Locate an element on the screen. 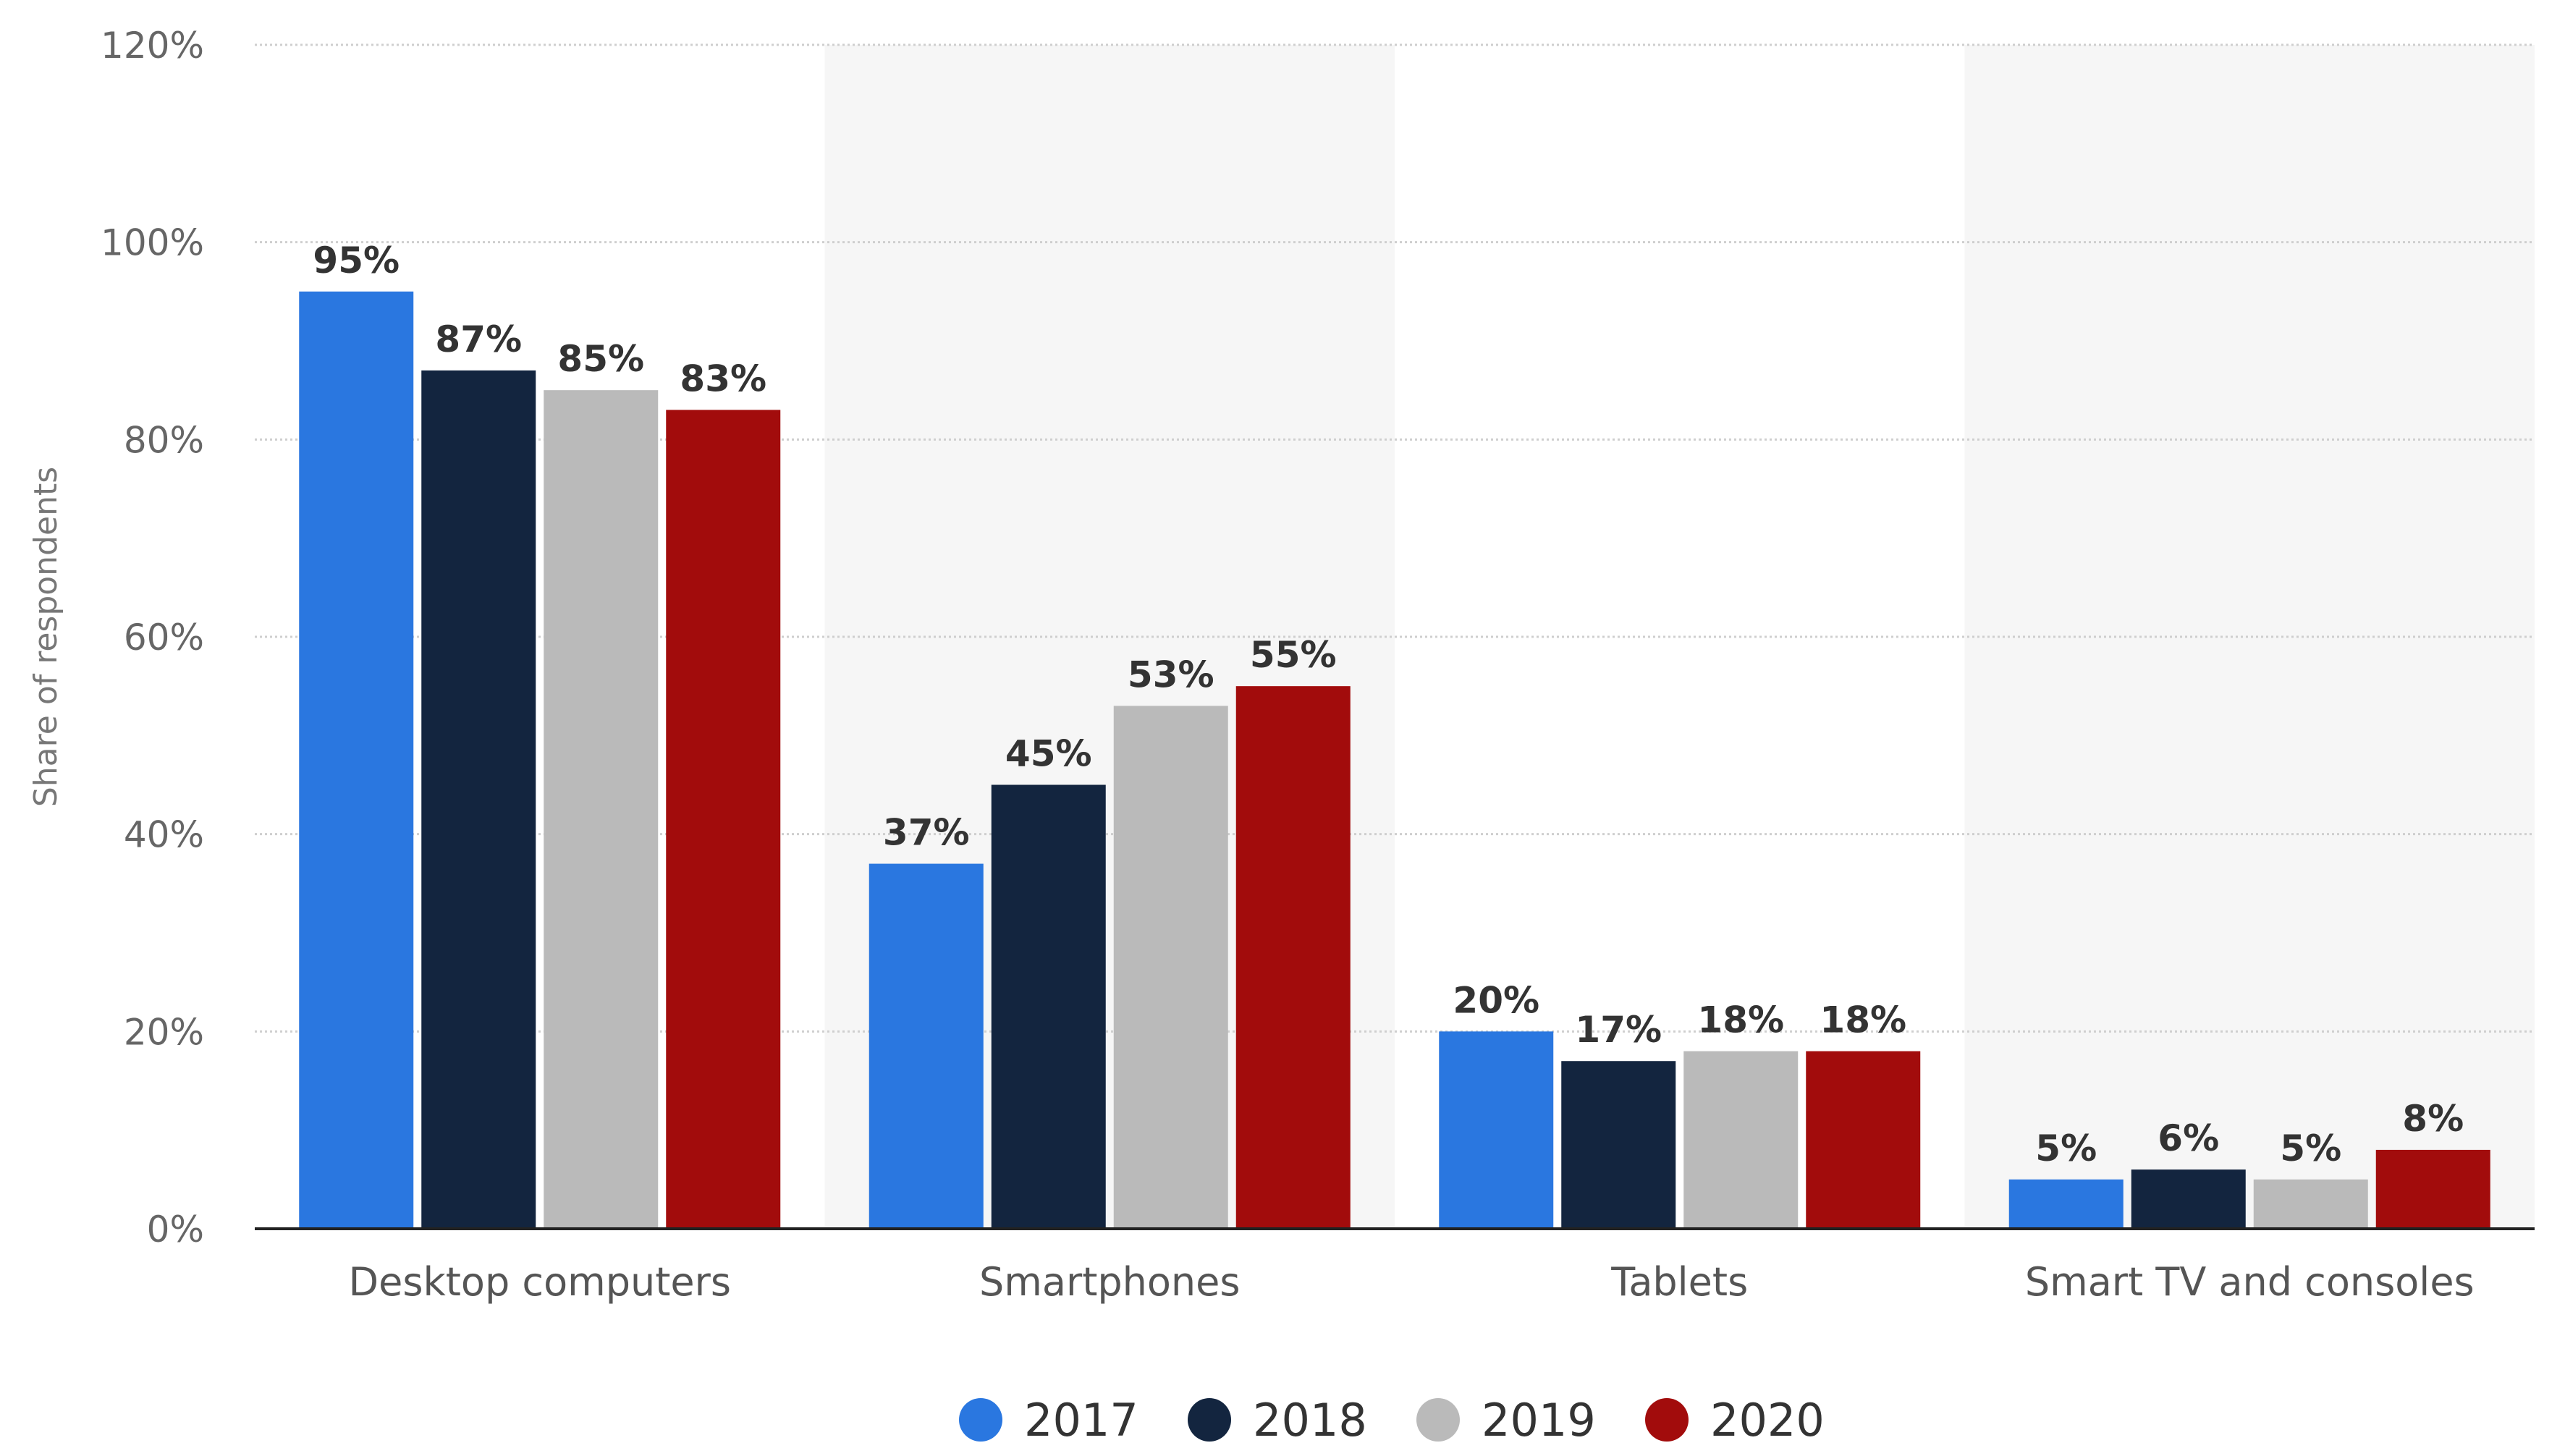 The width and height of the screenshot is (2565, 1456). y-tick-label: 80% is located at coordinates (164, 440).